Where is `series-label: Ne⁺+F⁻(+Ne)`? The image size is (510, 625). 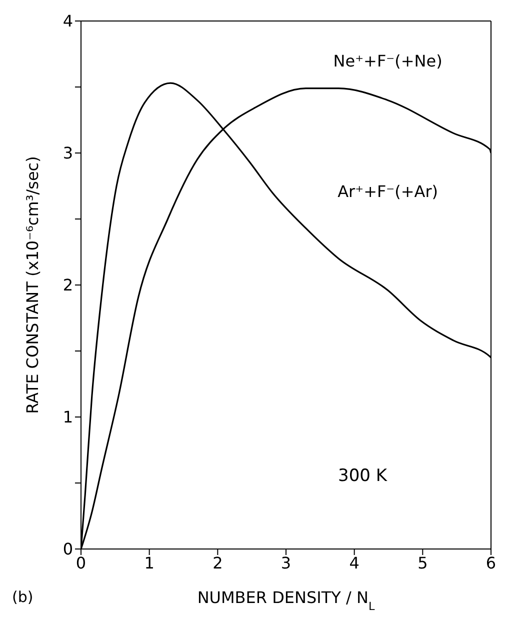
series-label: Ne⁺+F⁻(+Ne) is located at coordinates (387, 60).